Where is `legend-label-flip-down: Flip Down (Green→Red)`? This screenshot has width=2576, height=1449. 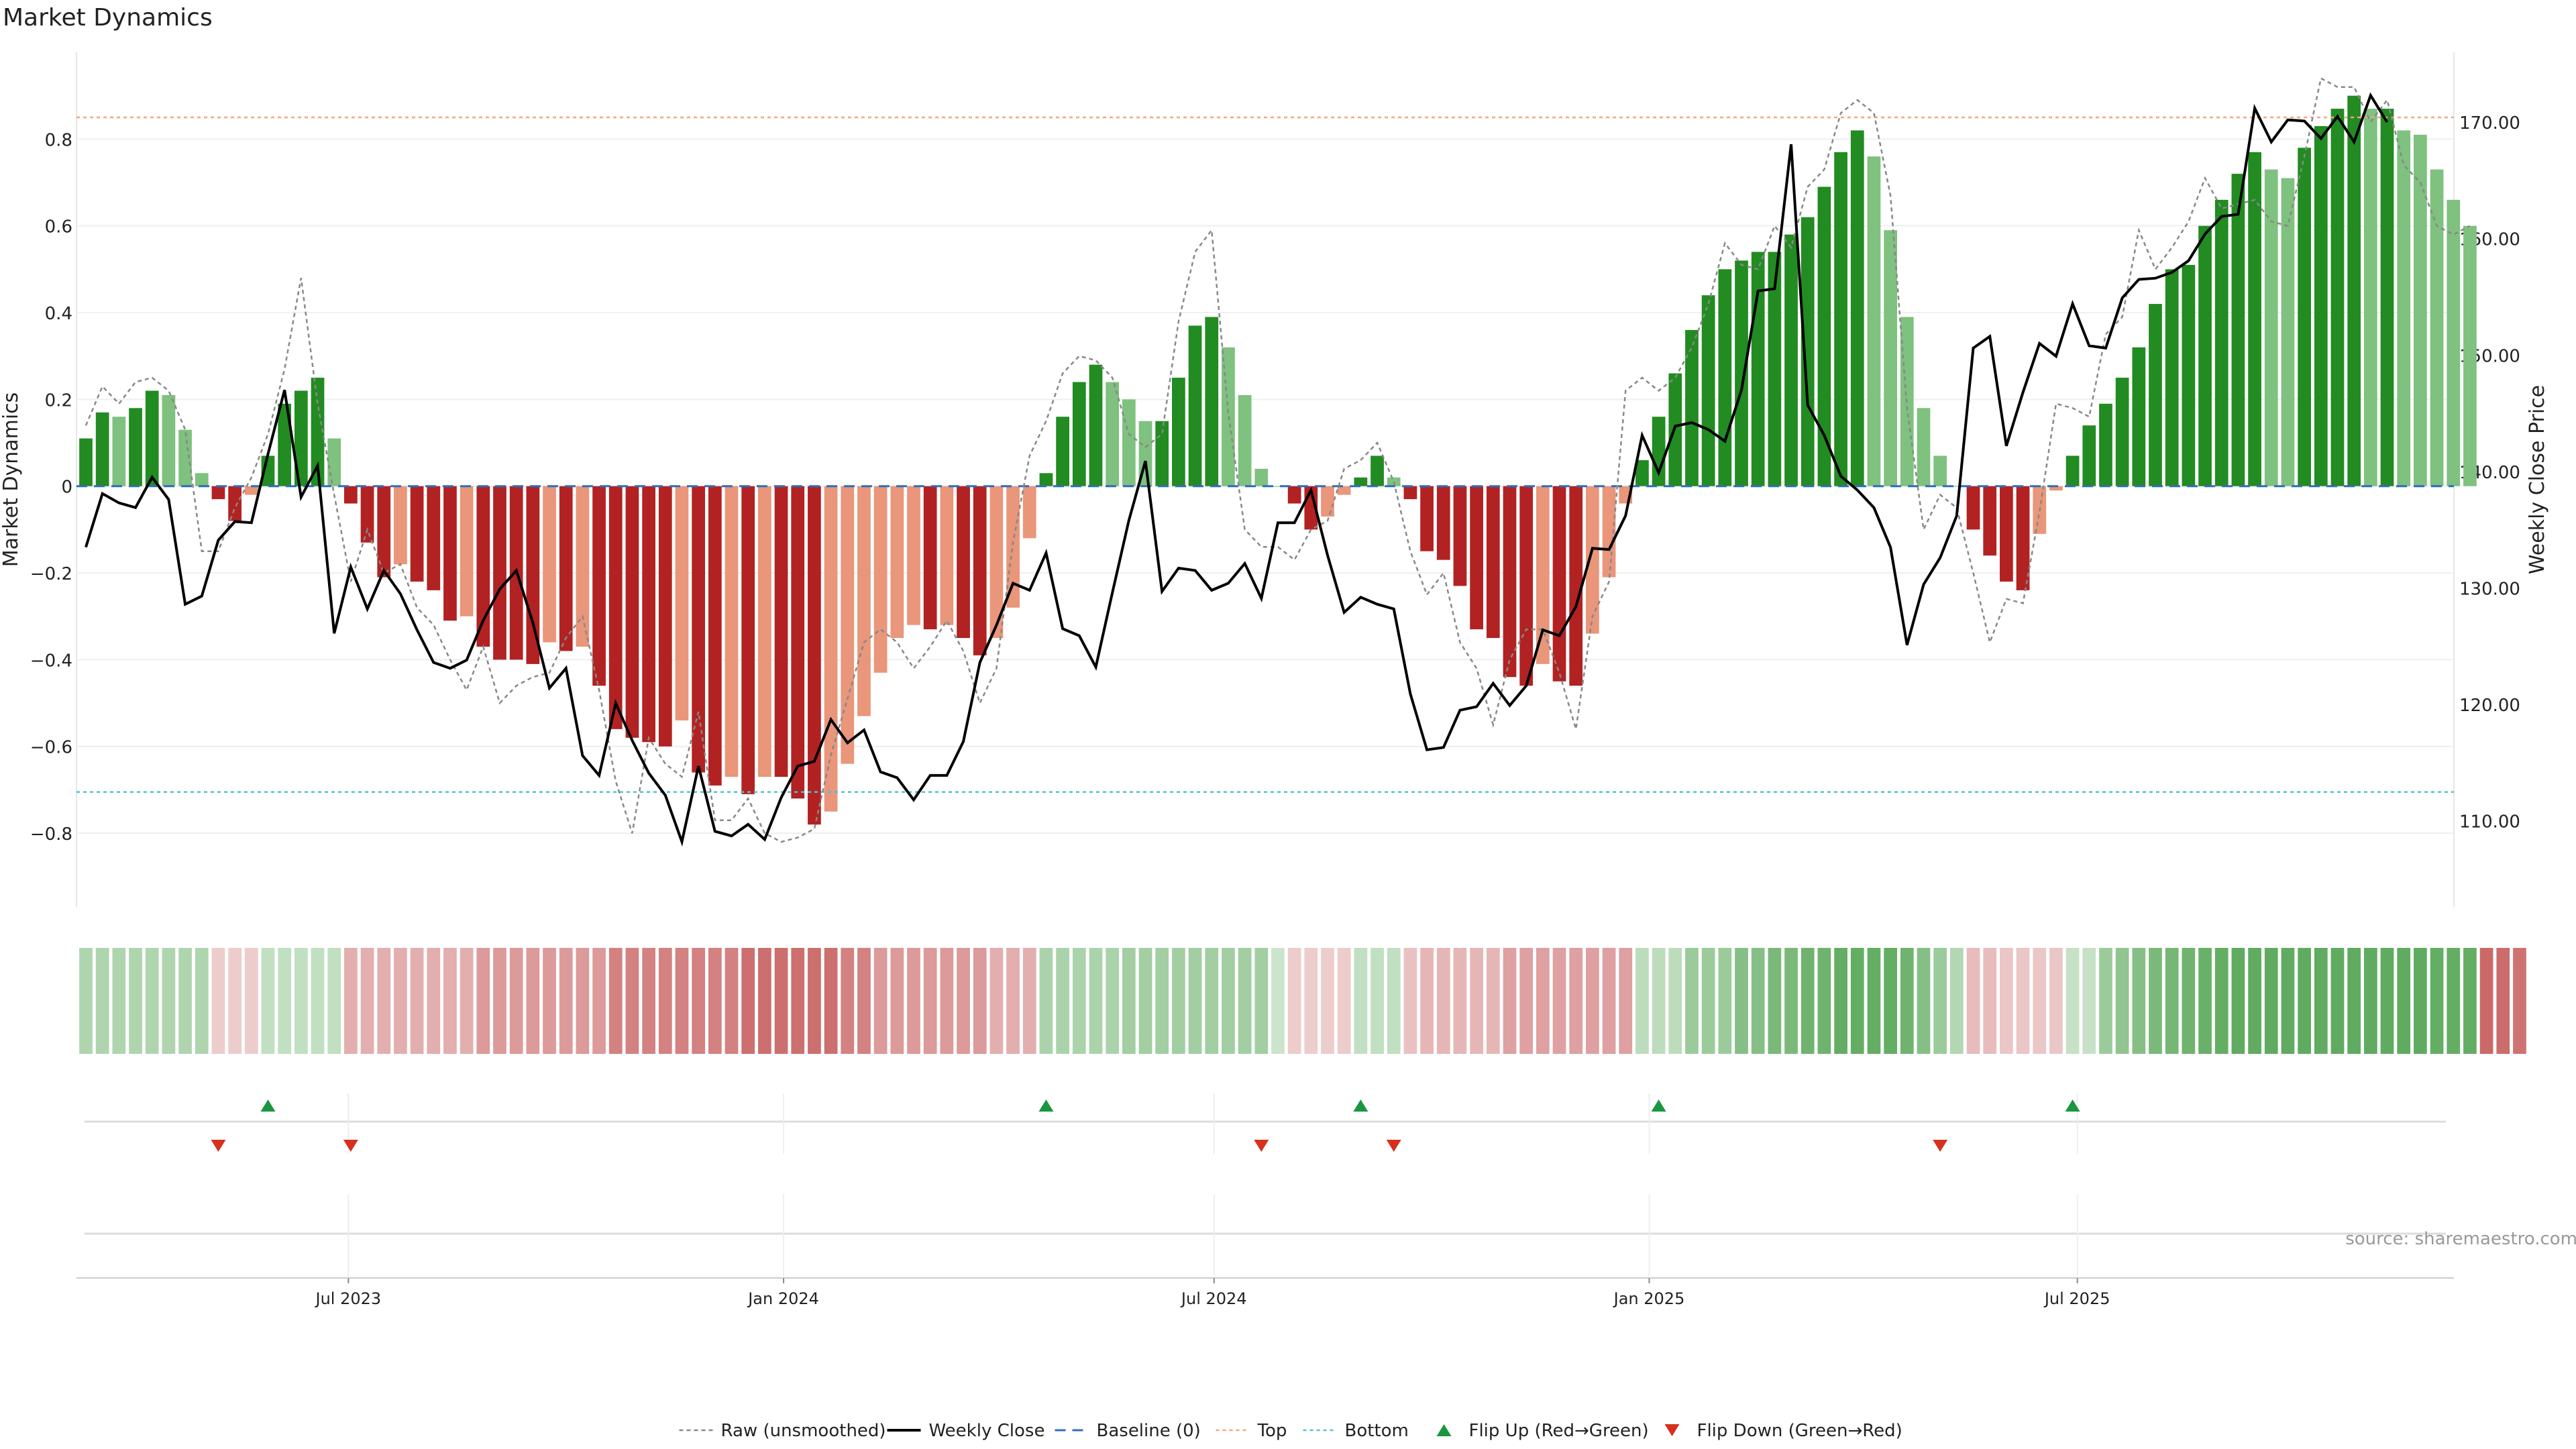 legend-label-flip-down: Flip Down (Green→Red) is located at coordinates (1799, 1431).